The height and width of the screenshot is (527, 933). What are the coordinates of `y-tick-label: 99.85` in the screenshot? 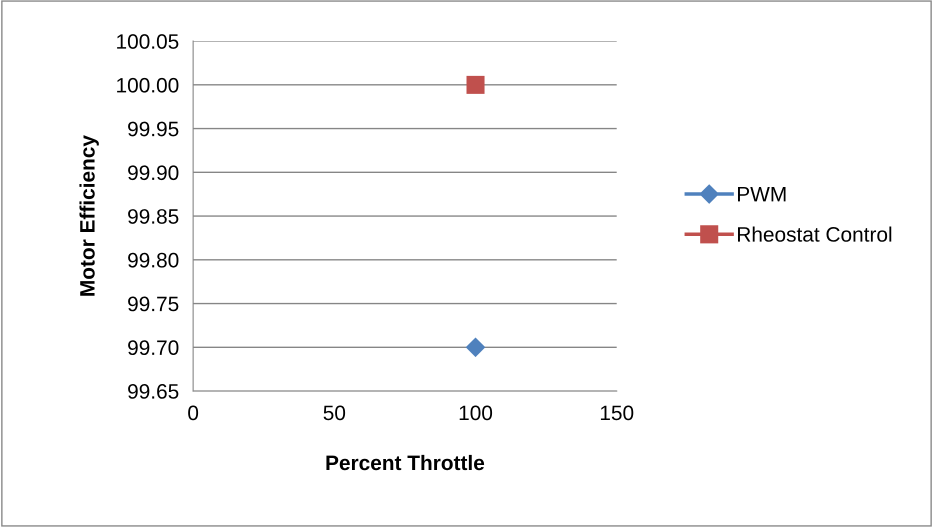 It's located at (153, 216).